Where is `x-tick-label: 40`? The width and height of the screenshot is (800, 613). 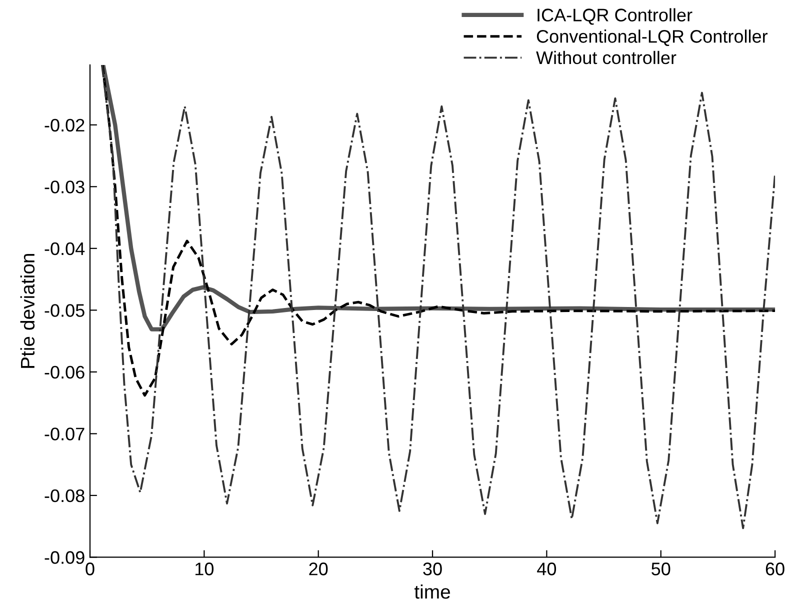 x-tick-label: 40 is located at coordinates (546, 569).